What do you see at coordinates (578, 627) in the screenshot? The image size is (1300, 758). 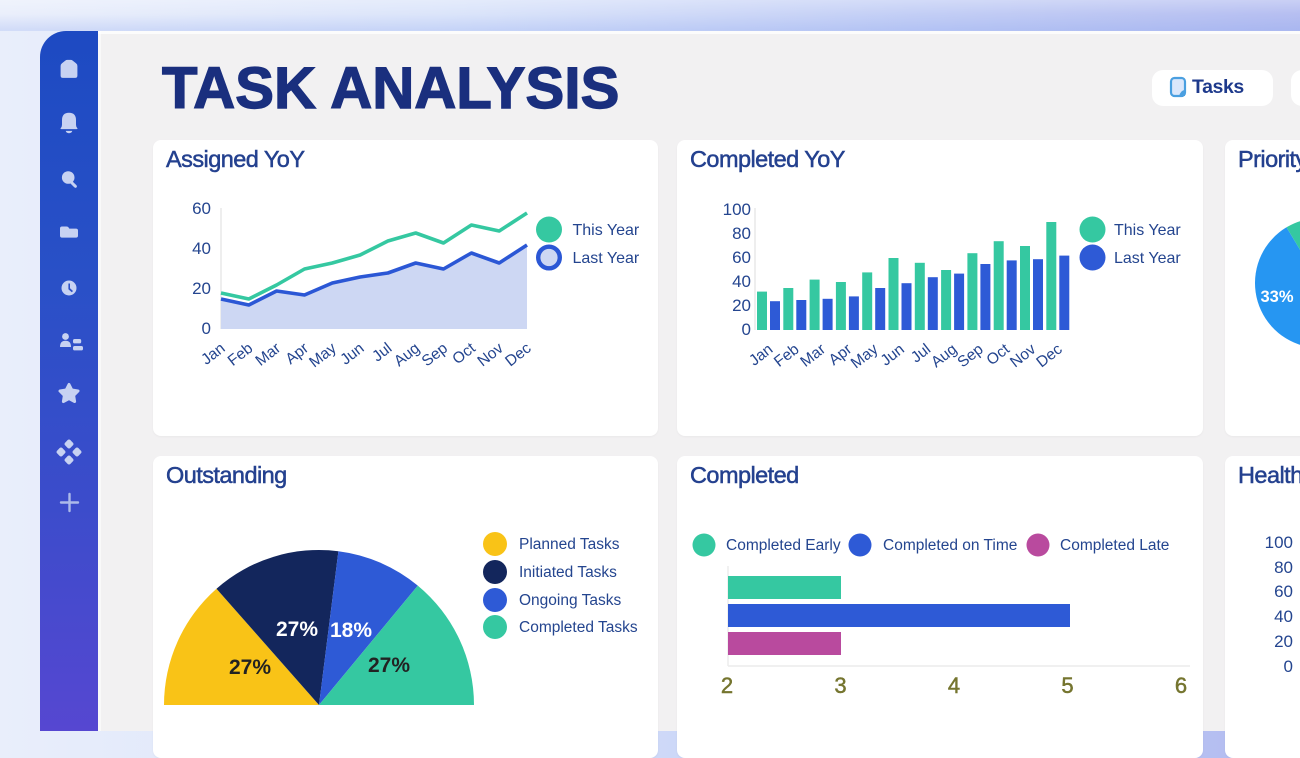 I see `svg-text: Completed Tasks` at bounding box center [578, 627].